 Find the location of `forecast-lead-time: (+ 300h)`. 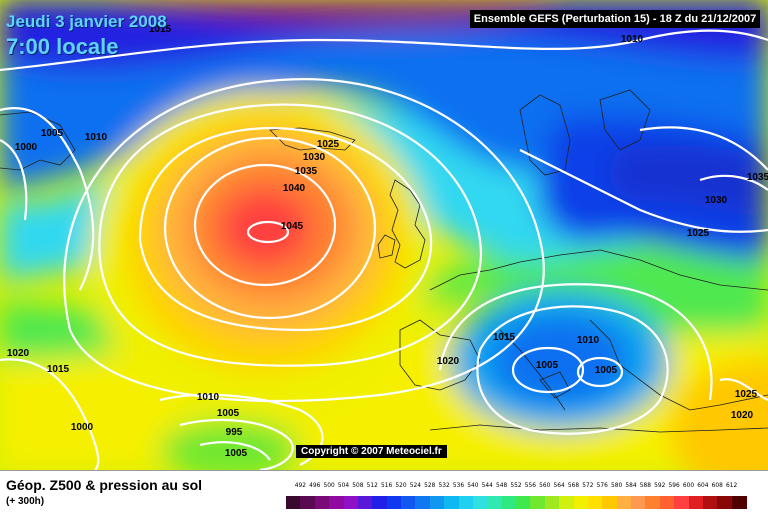

forecast-lead-time: (+ 300h) is located at coordinates (25, 501).